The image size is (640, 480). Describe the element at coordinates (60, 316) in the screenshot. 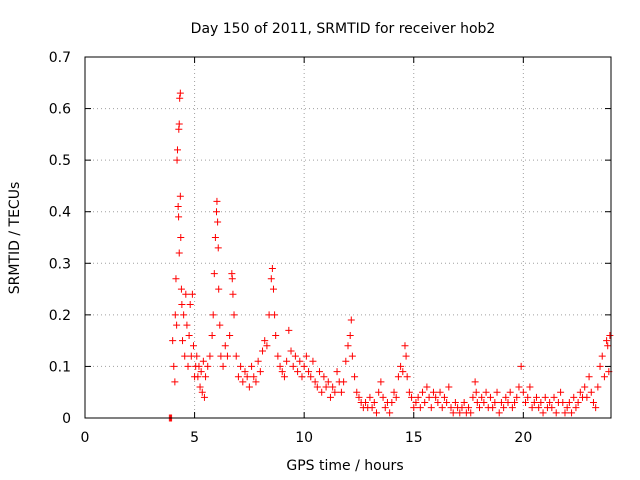

I see `y-tick-label: 0.2` at that location.